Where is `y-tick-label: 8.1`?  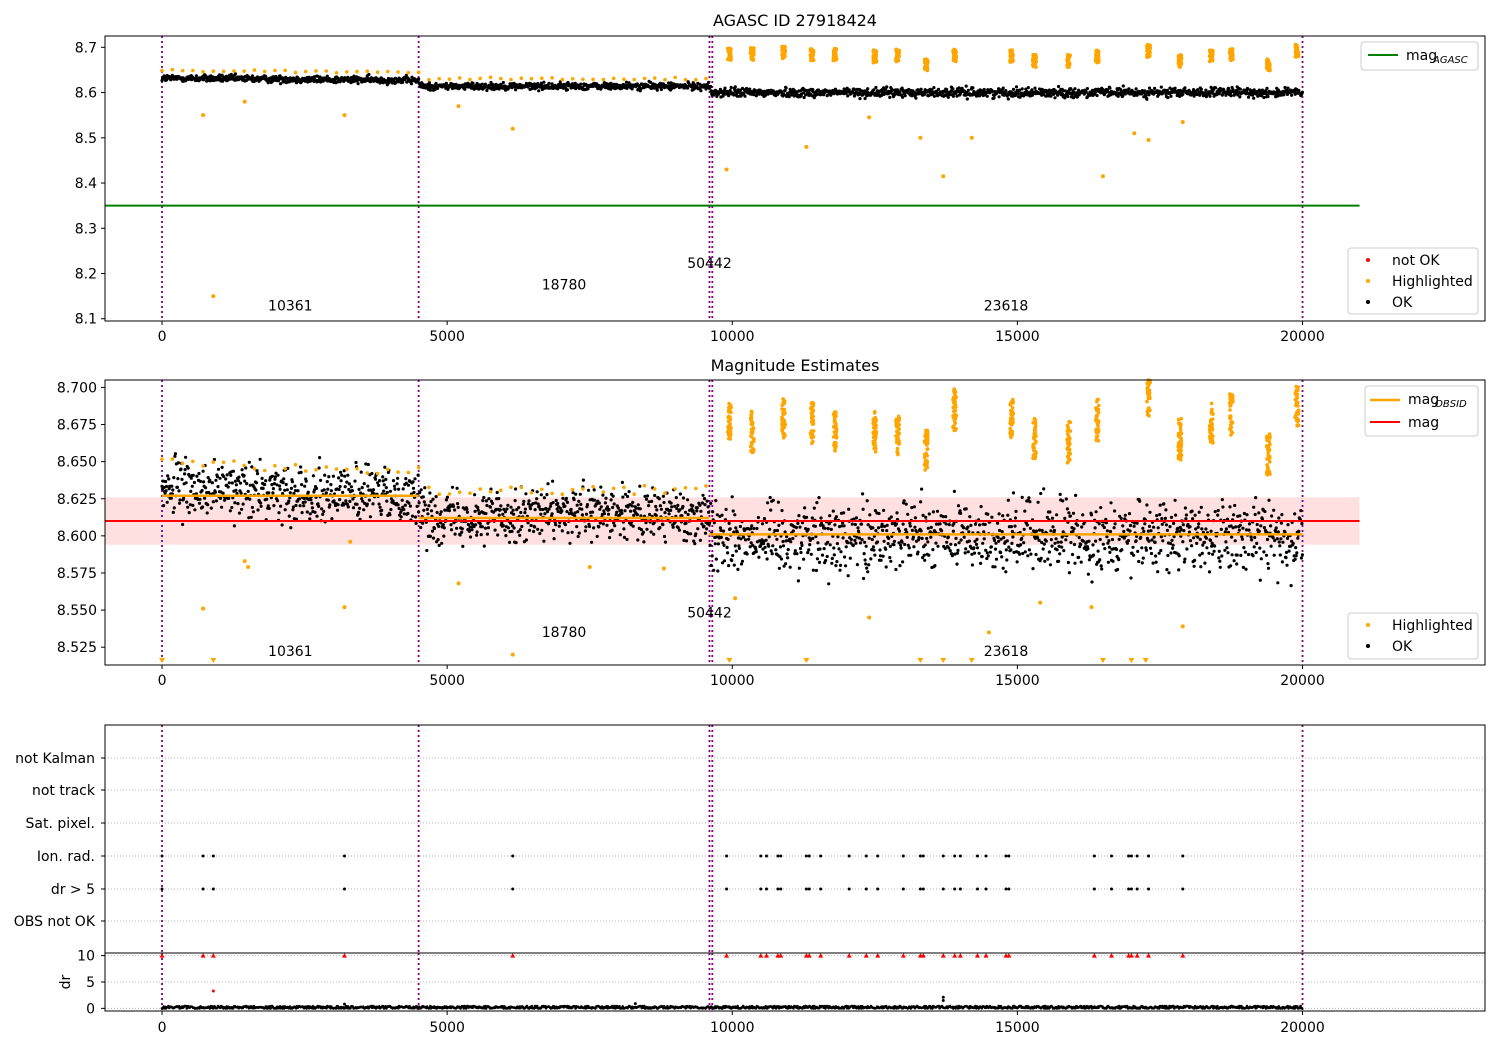
y-tick-label: 8.1 is located at coordinates (86, 320).